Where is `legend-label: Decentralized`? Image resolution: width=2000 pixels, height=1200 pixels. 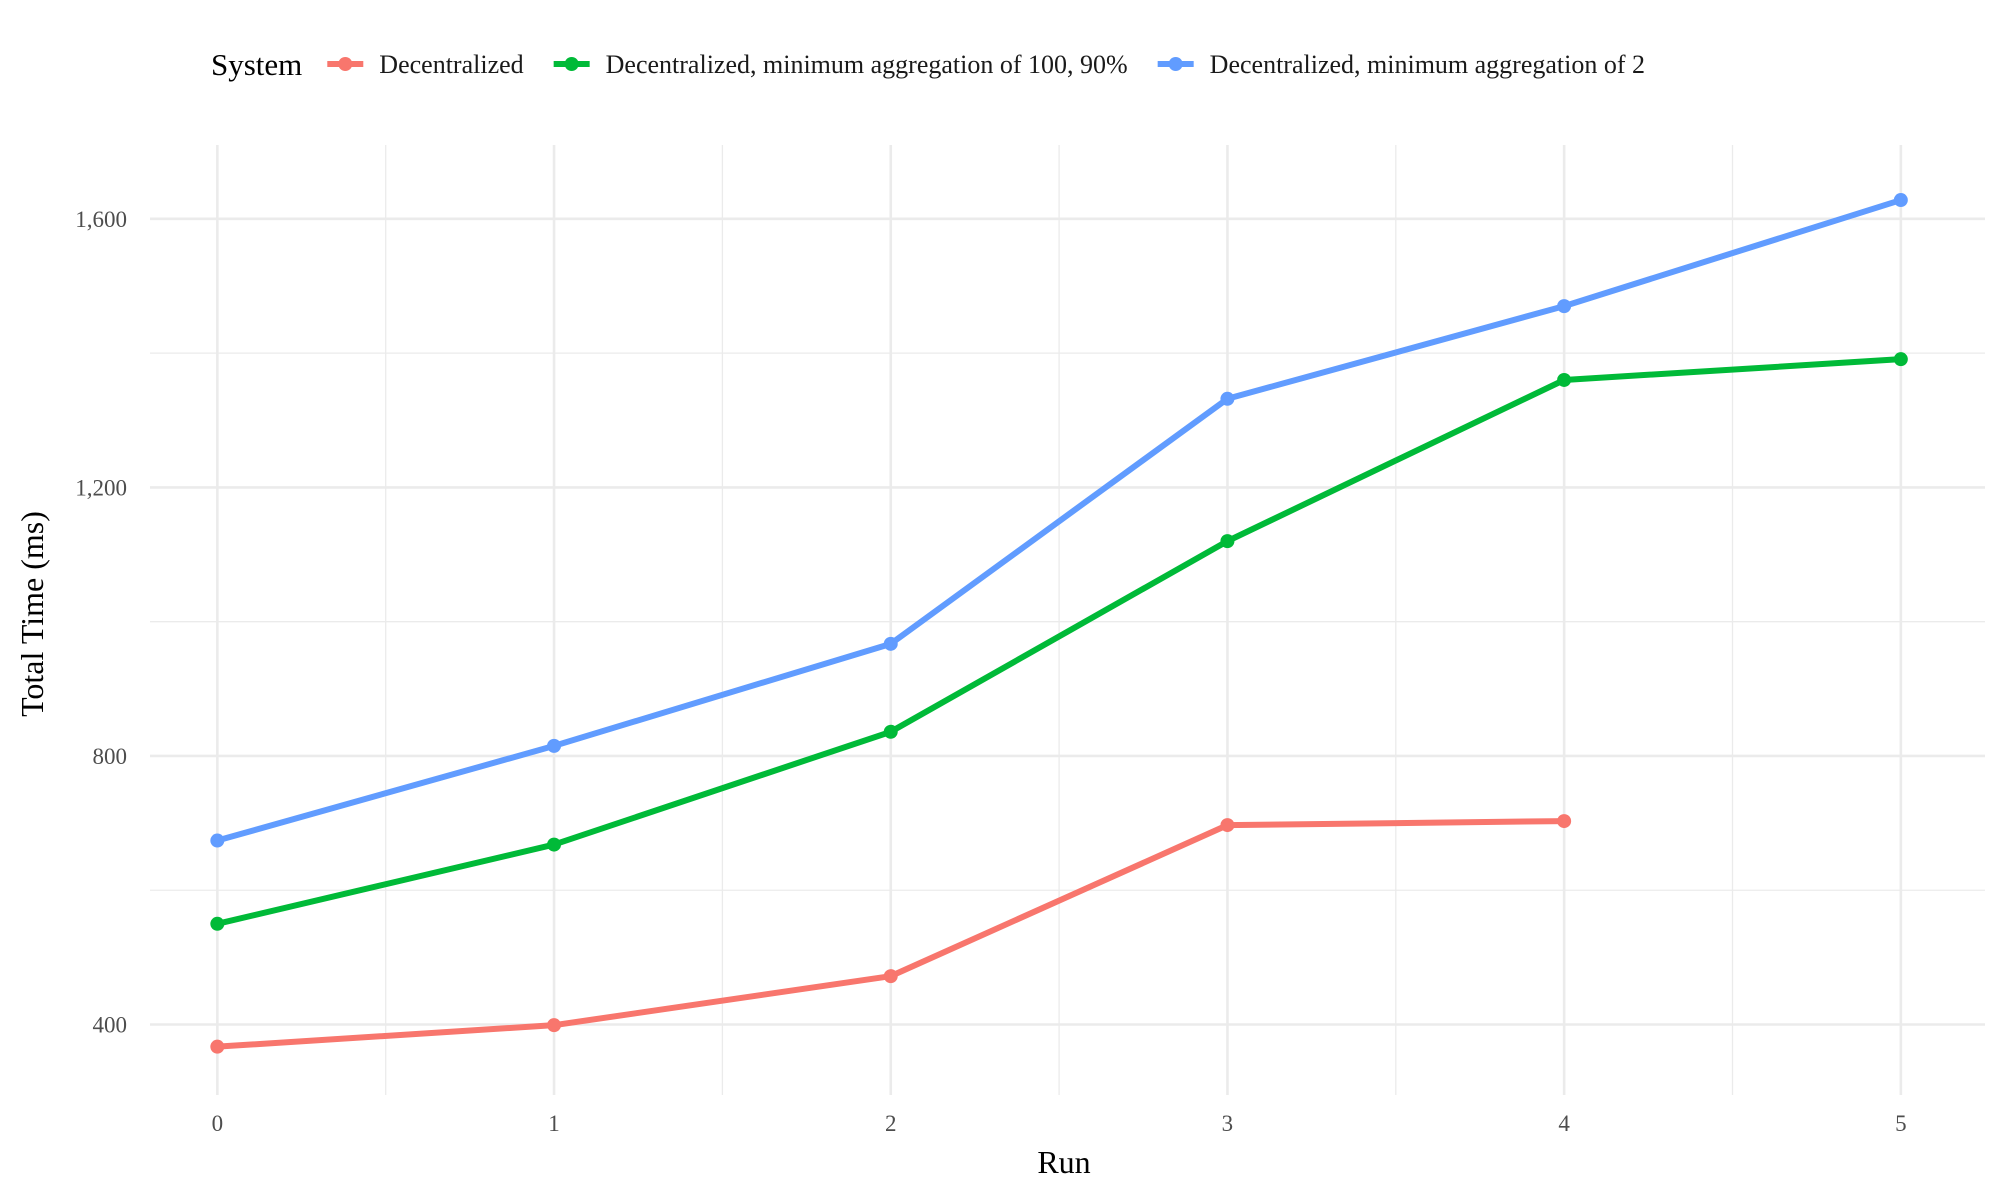
legend-label: Decentralized is located at coordinates (451, 64).